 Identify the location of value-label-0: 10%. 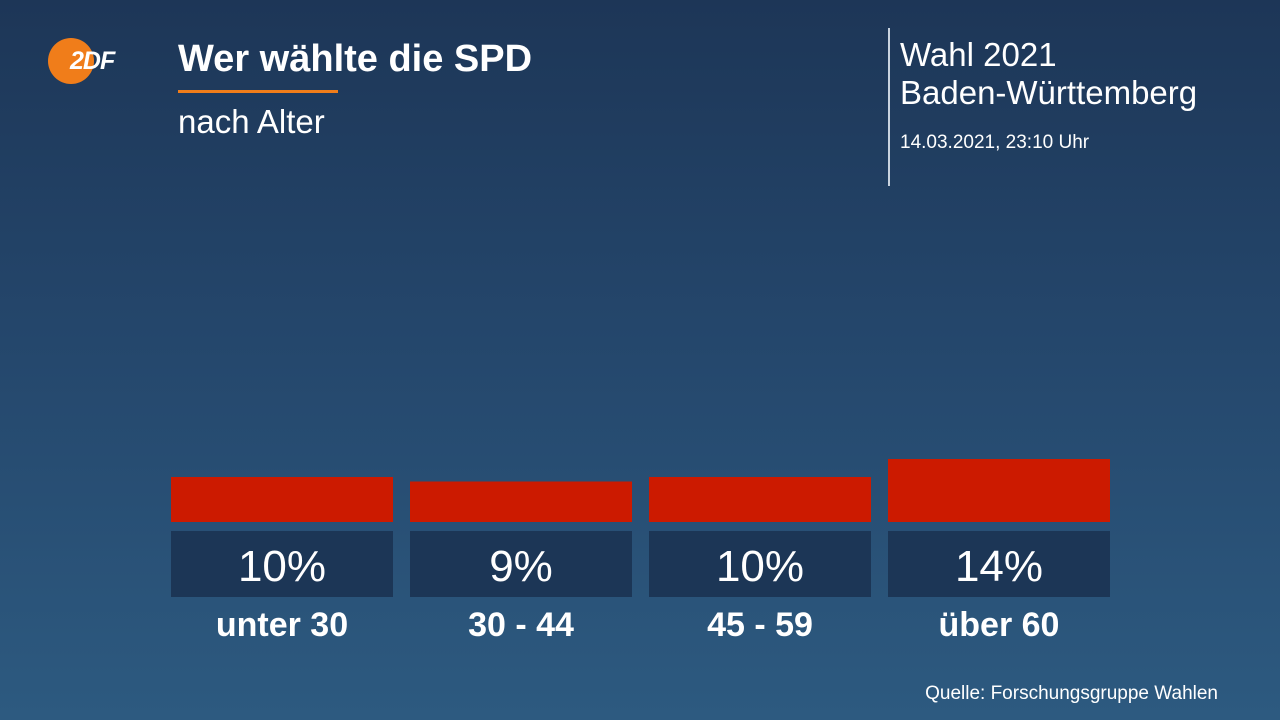
(282, 566).